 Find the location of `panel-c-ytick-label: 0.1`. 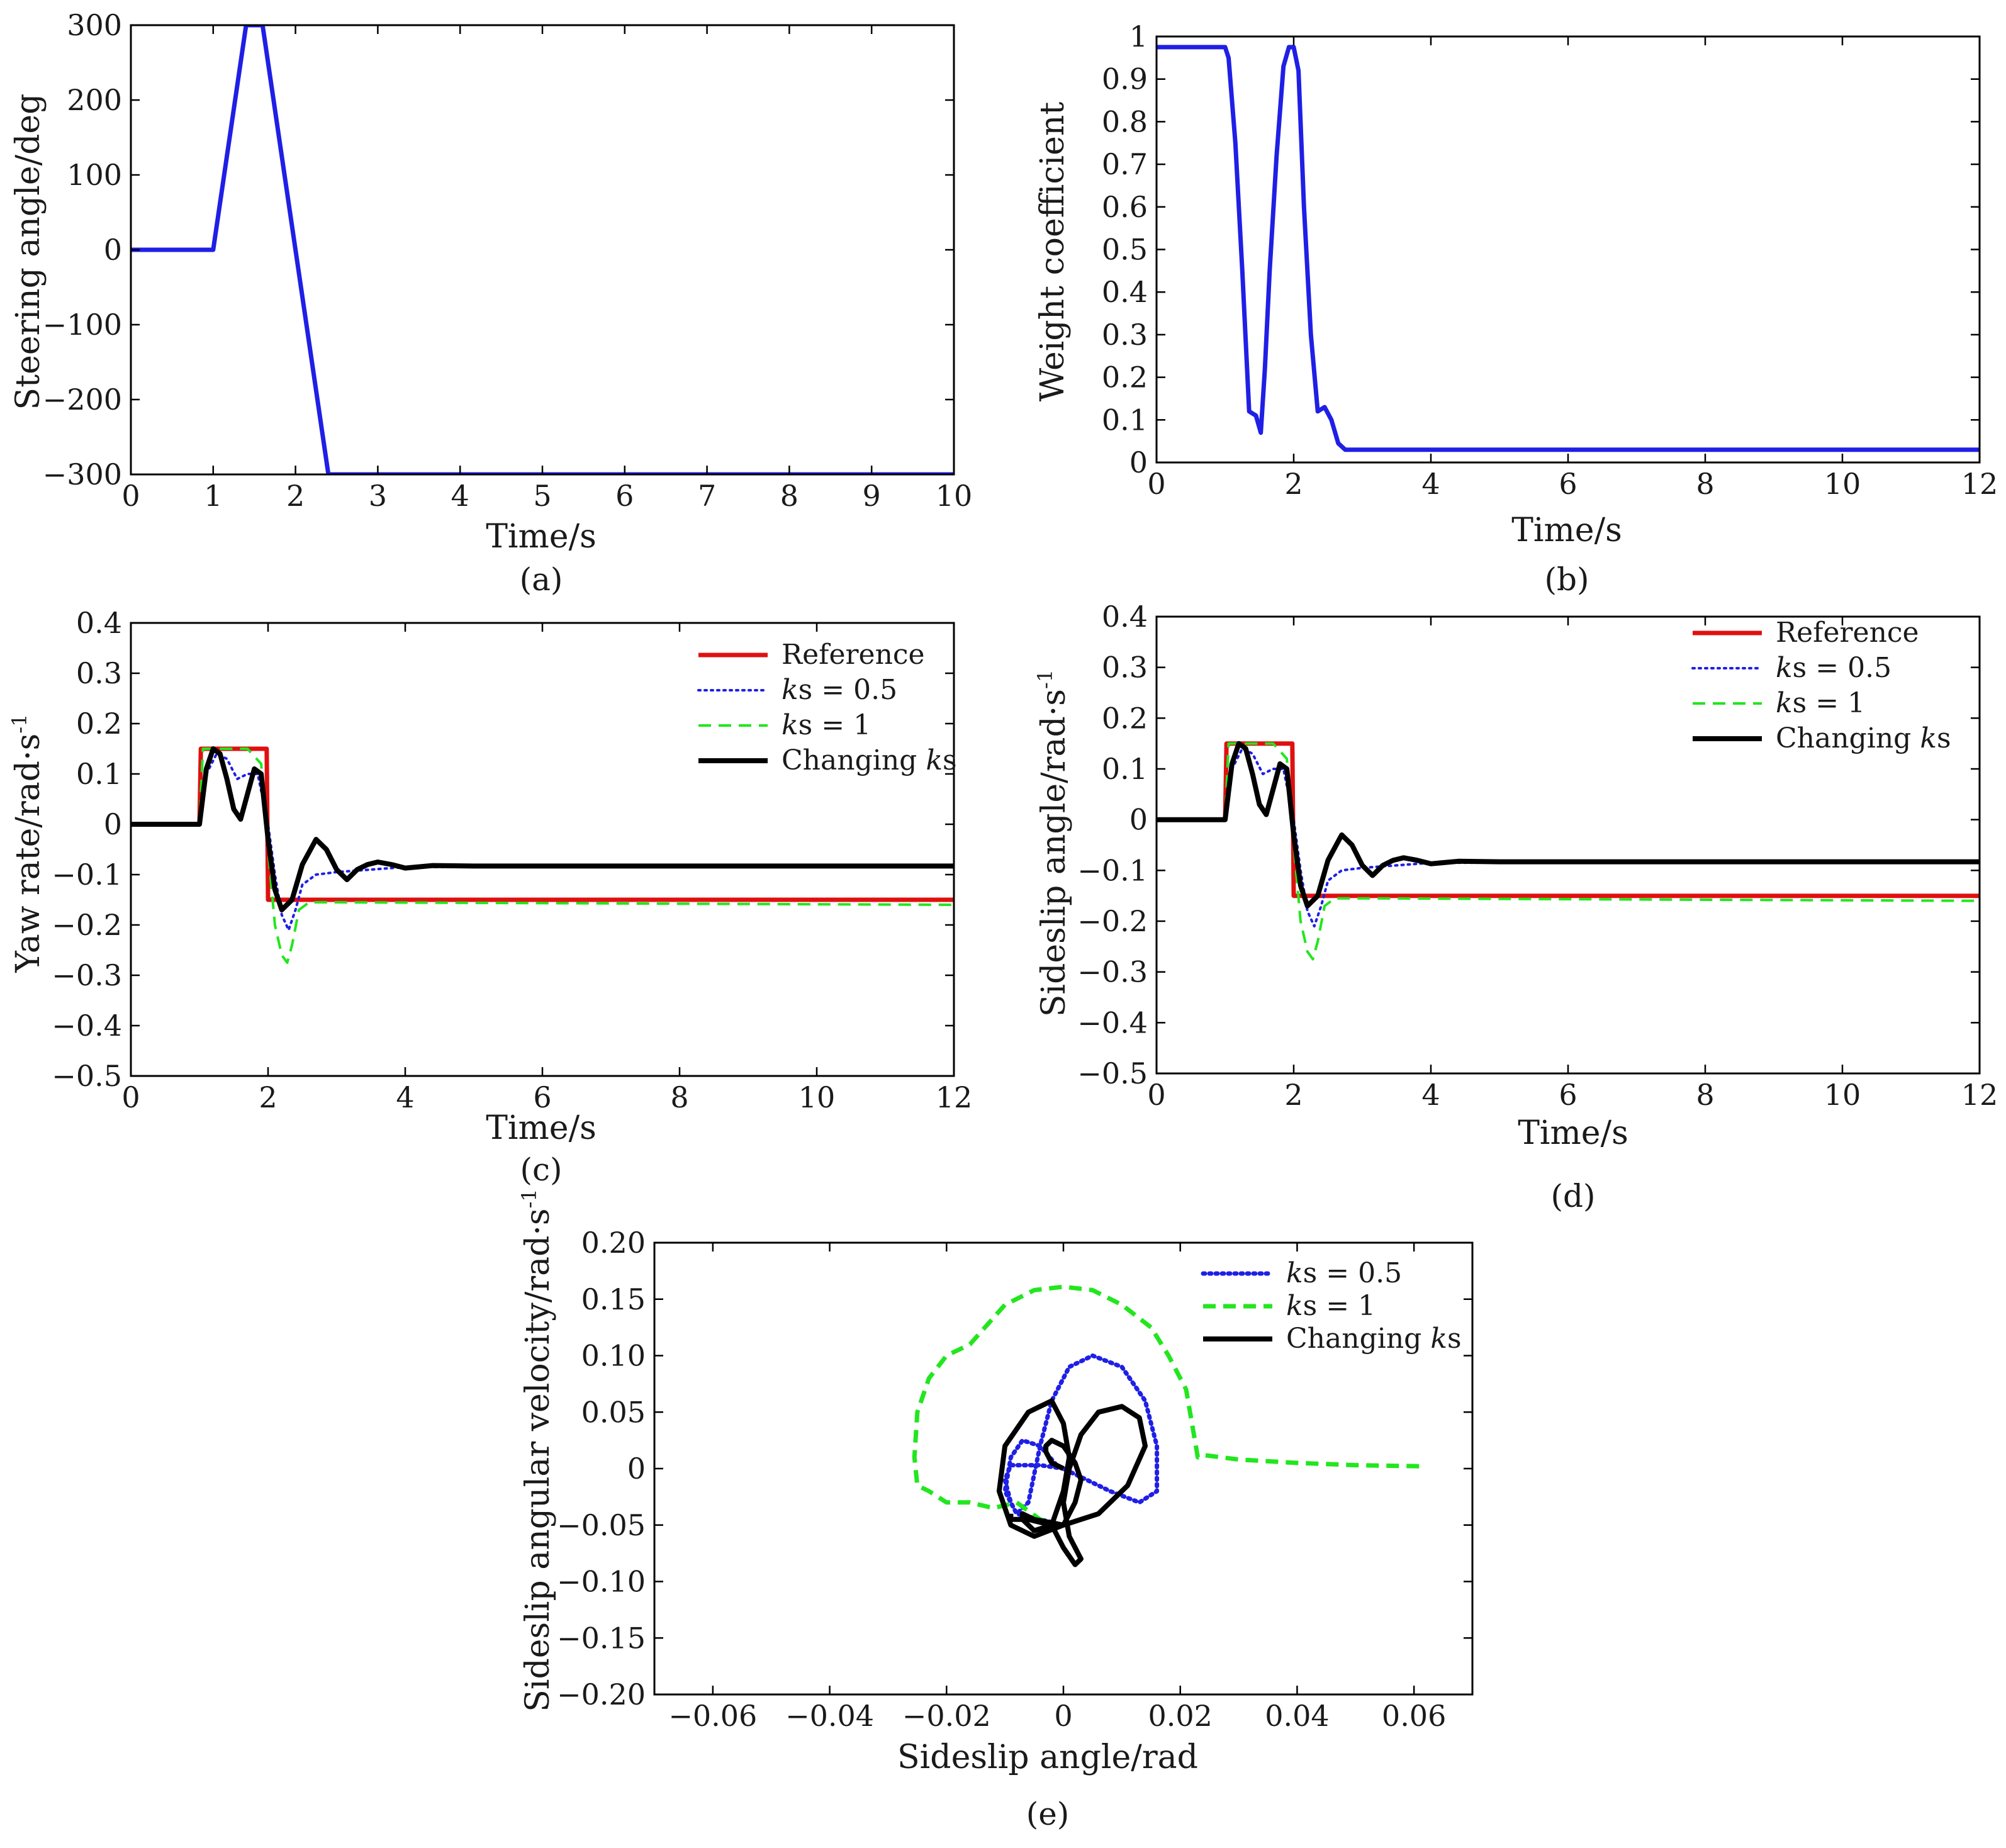

panel-c-ytick-label: 0.1 is located at coordinates (99, 774).